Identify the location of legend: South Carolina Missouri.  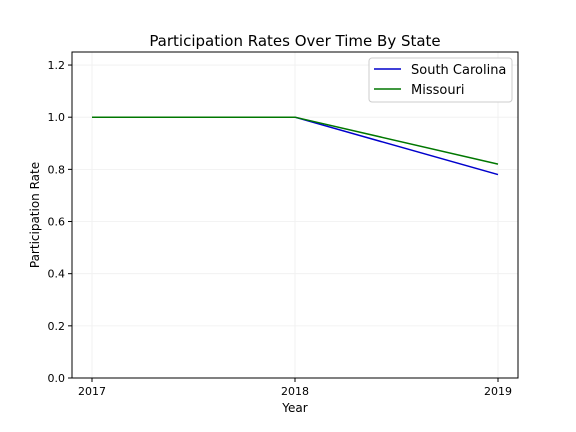
(440, 80).